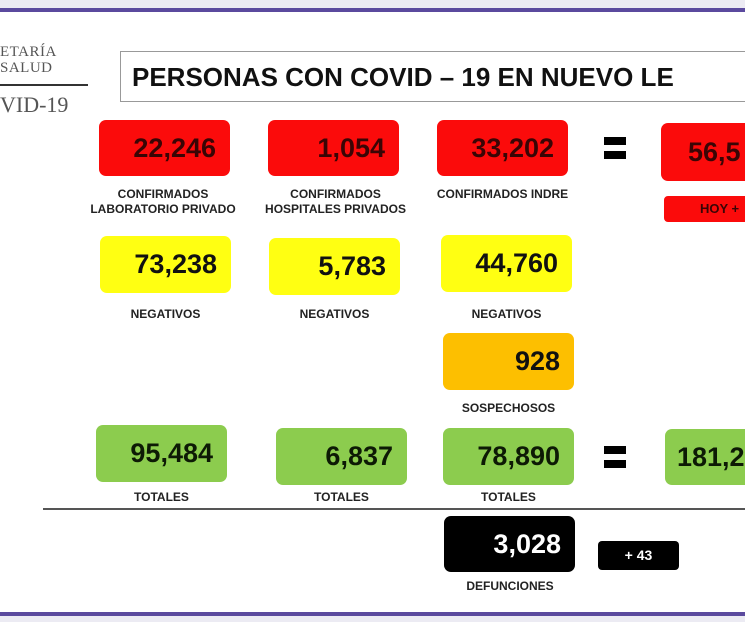 This screenshot has height=622, width=745. I want to click on totals-private-hospitals-box: 6,837, so click(341, 456).